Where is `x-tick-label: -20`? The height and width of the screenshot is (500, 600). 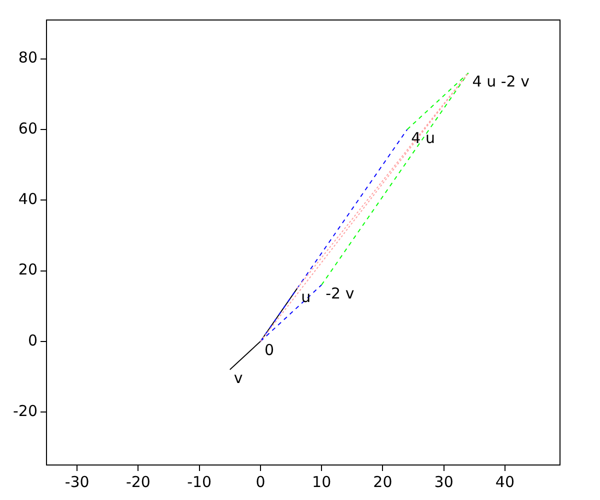
x-tick-label: -20 is located at coordinates (138, 481).